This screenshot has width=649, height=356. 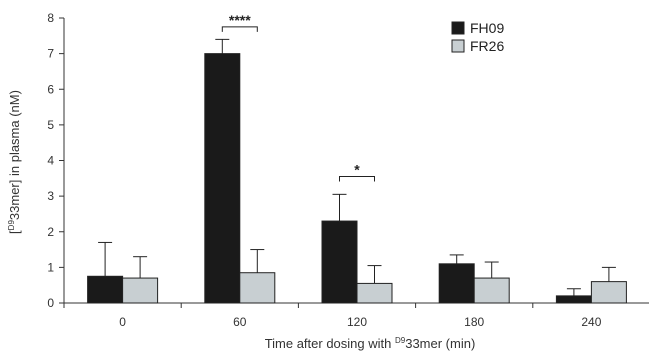 I want to click on y-tick-label: 8, so click(x=50, y=18).